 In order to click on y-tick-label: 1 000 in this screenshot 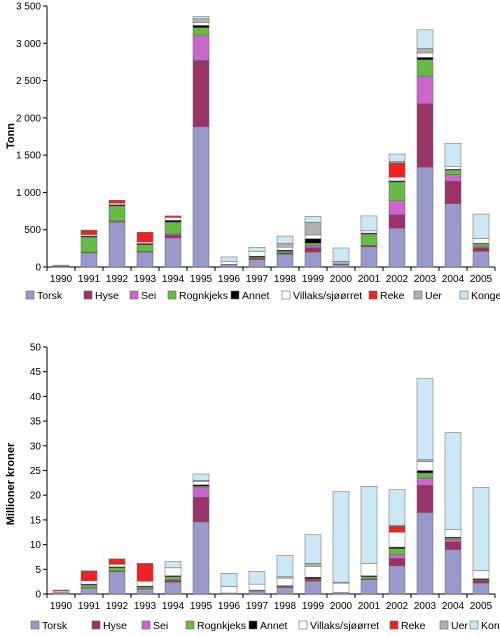, I will do `click(28, 193)`.